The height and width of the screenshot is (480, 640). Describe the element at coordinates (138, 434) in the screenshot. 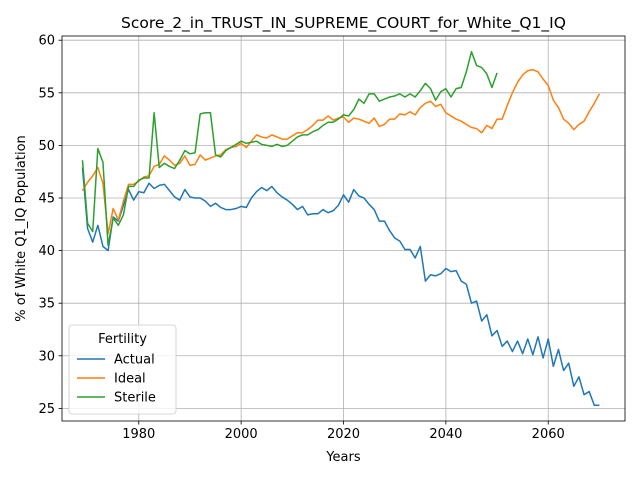

I see `x-tick-label: 1980` at that location.